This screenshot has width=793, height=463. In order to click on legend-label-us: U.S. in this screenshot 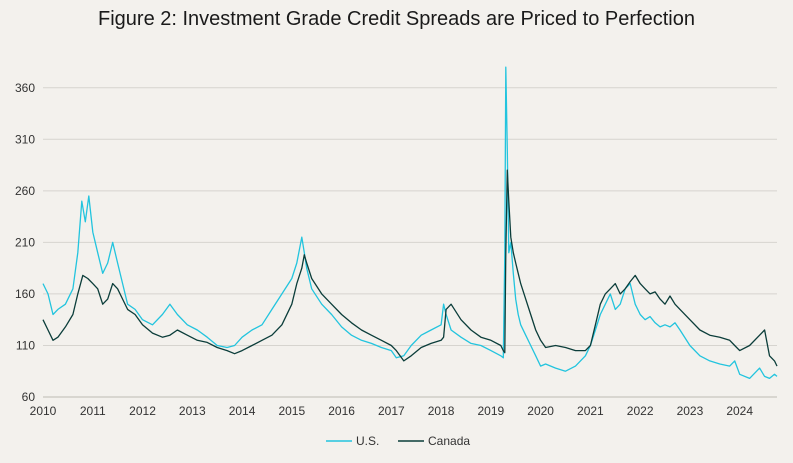, I will do `click(367, 441)`.